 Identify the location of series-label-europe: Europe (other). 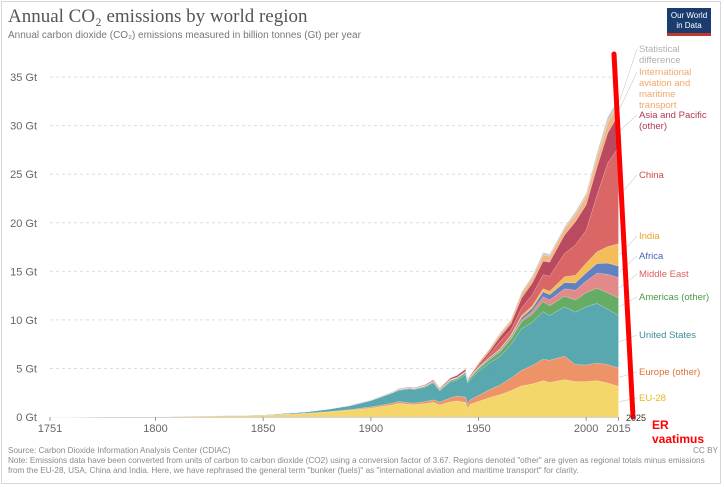
(669, 372).